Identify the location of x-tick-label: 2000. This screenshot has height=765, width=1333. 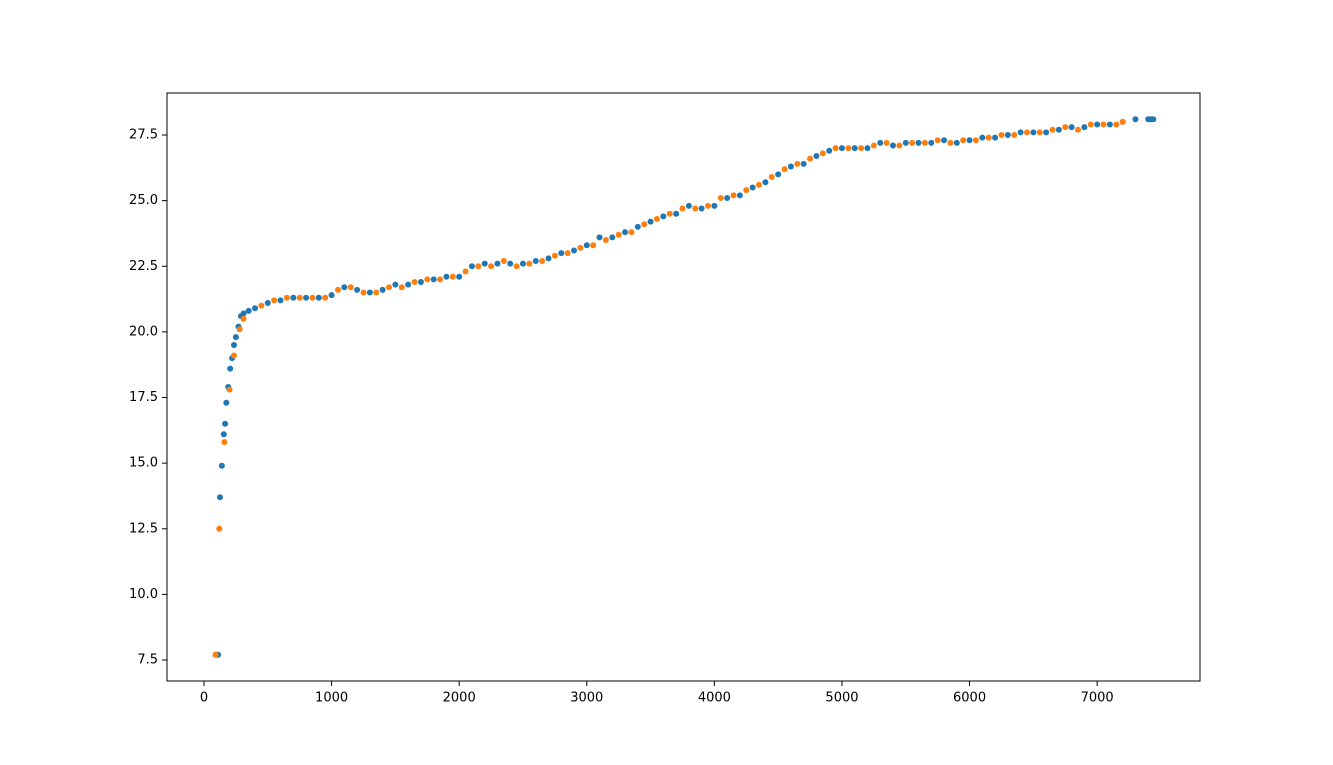
(459, 698).